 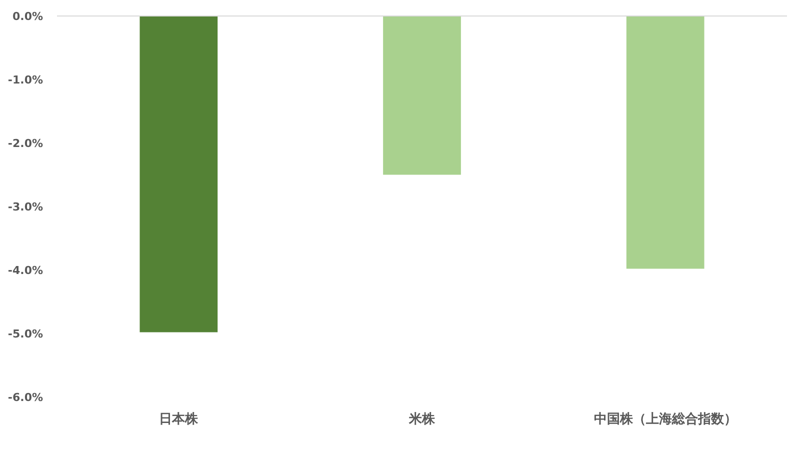 I want to click on y-tick-label: -1.0%, so click(x=25, y=80).